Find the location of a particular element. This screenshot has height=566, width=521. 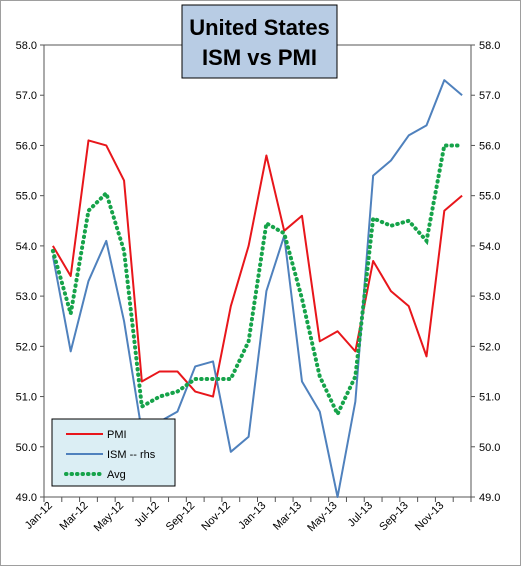

left-tick-label: 55.0 is located at coordinates (26, 197).